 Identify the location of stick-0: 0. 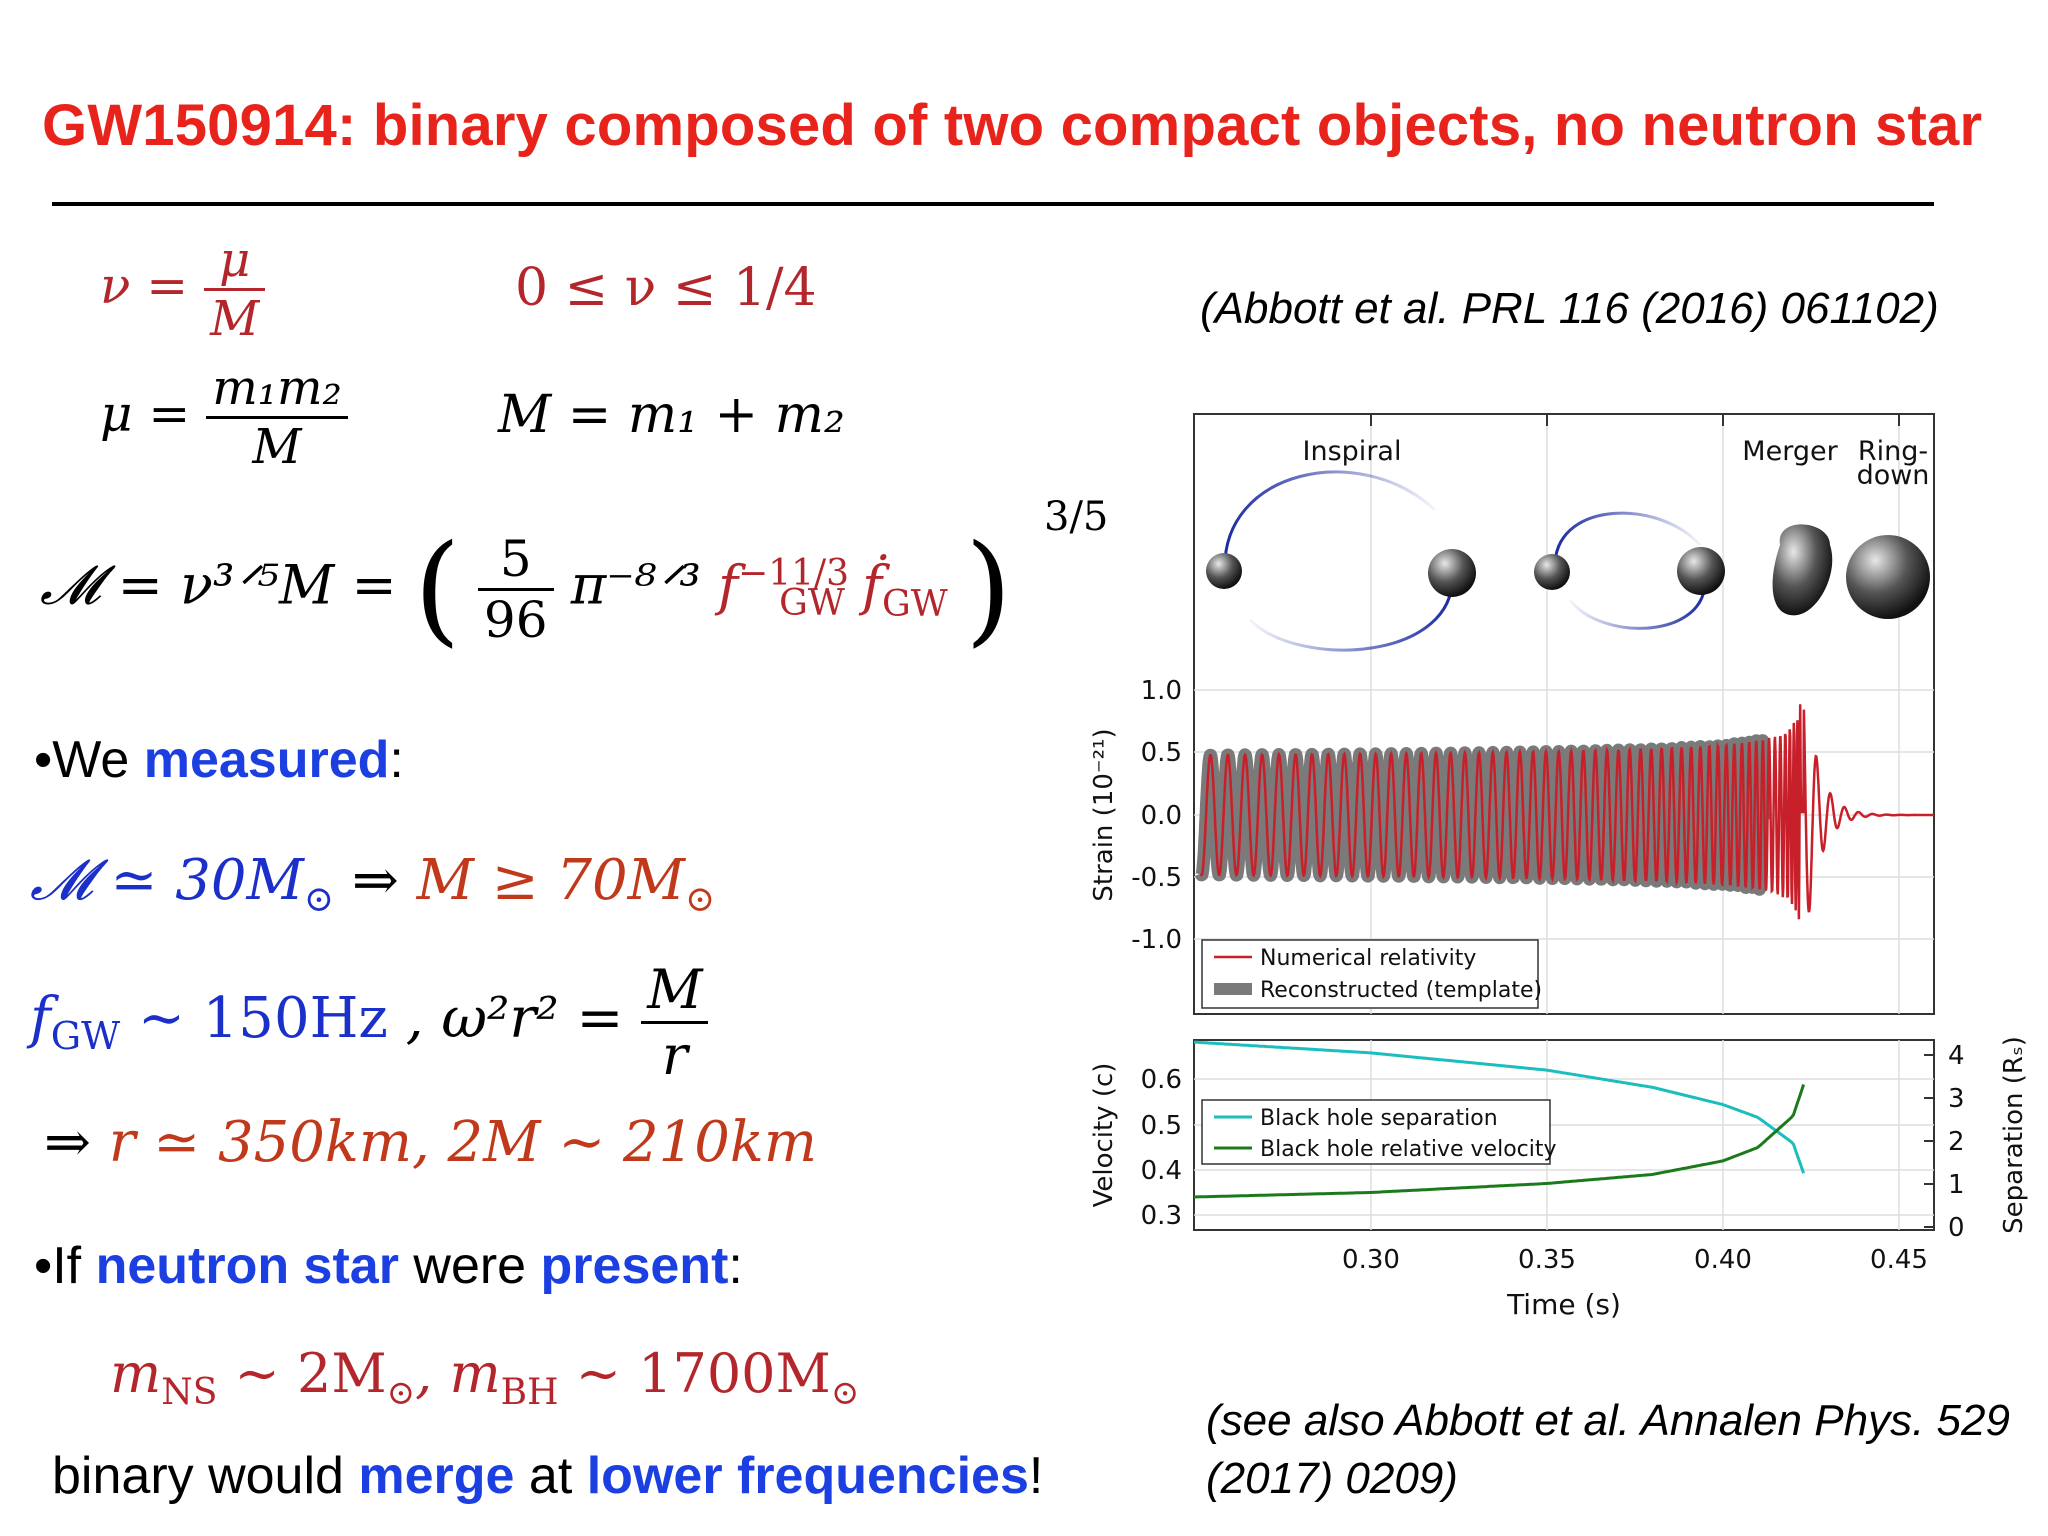
(1956, 1228).